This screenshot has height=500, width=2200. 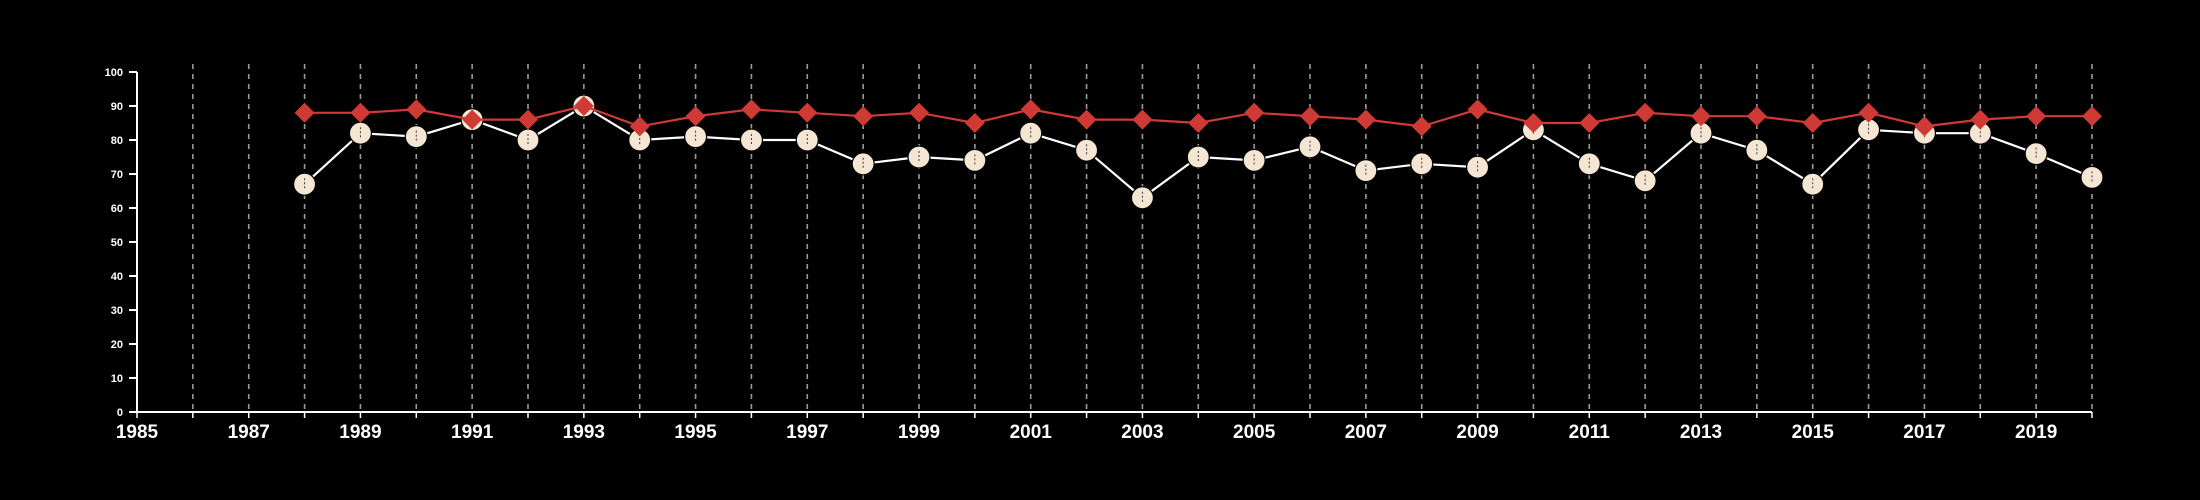 What do you see at coordinates (1701, 432) in the screenshot?
I see `x-tick-label: 2013` at bounding box center [1701, 432].